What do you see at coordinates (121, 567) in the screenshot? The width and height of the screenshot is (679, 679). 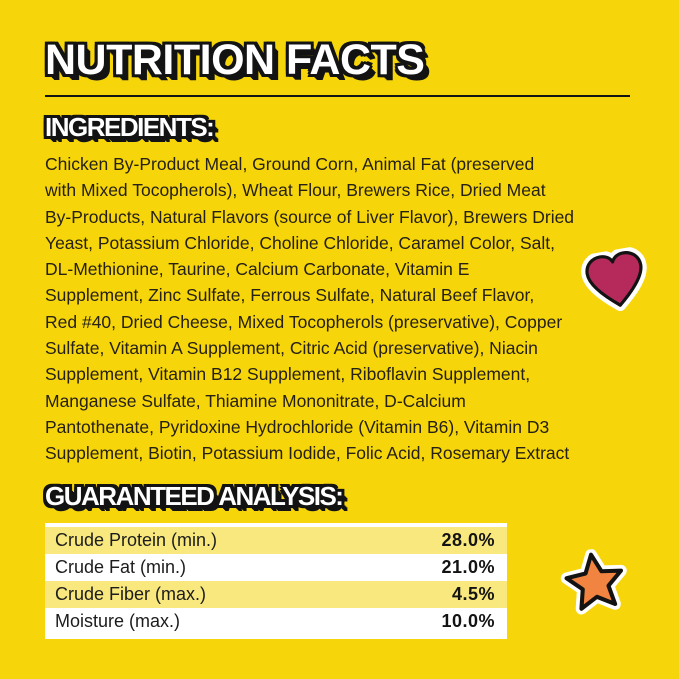 I see `analysis-label: Crude Fat (min.)` at bounding box center [121, 567].